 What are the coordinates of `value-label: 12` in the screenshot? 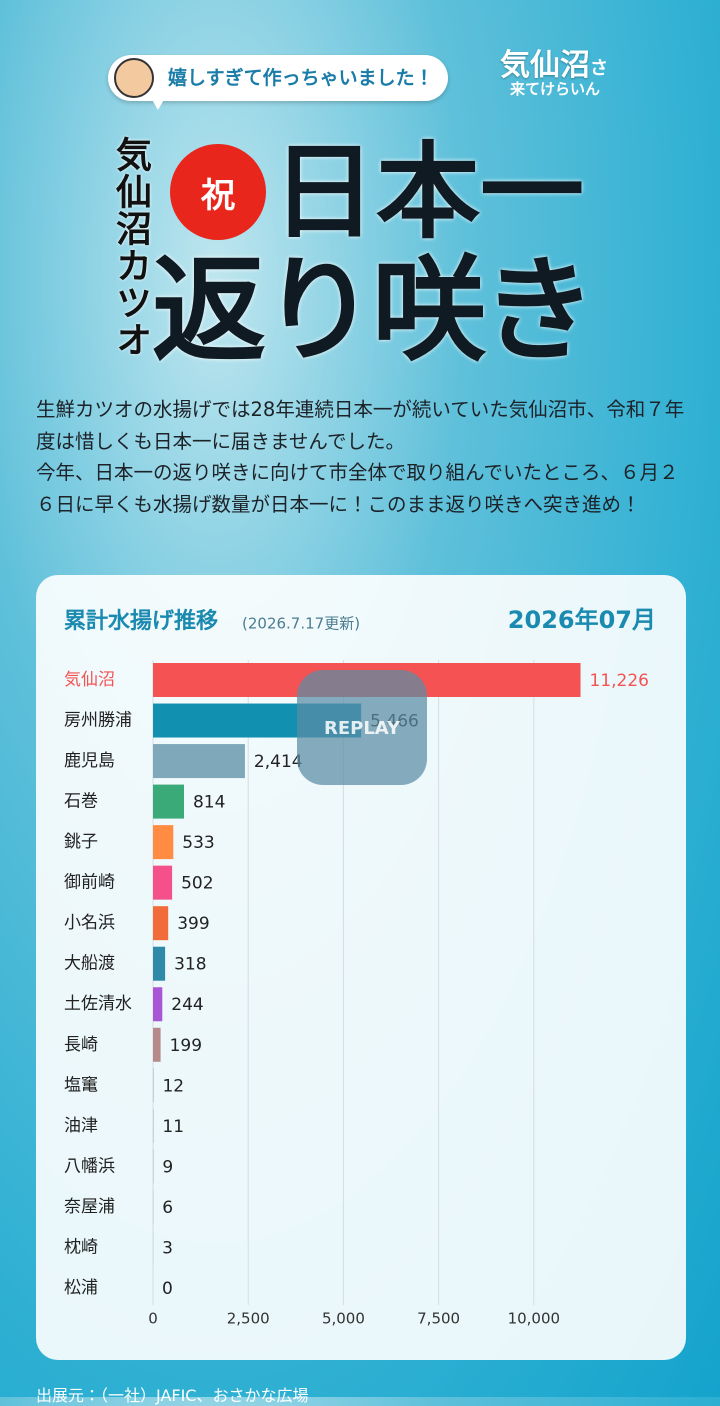 It's located at (173, 1086).